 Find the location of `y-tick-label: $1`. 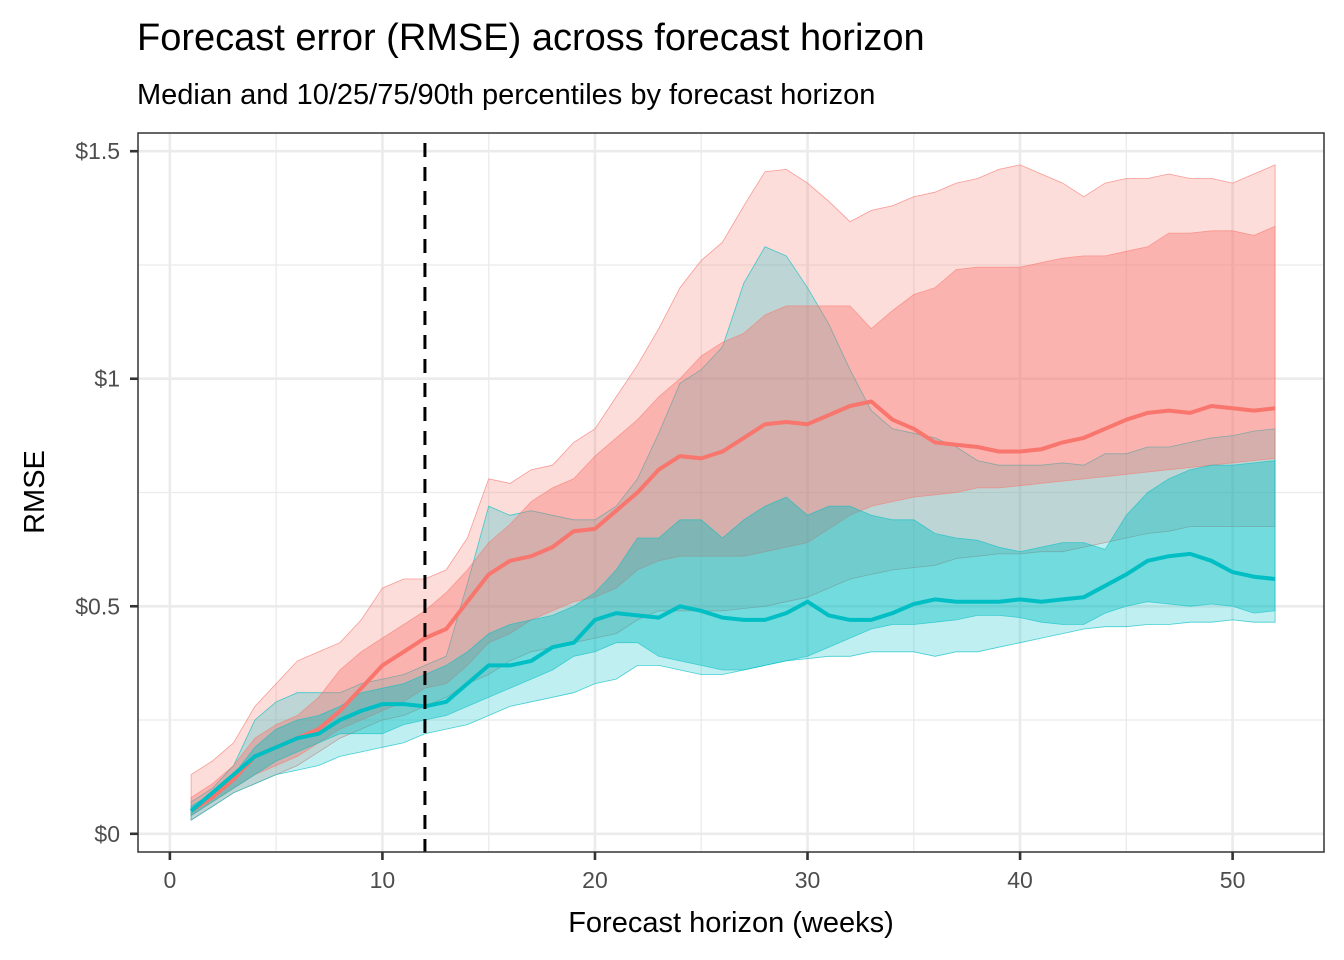

y-tick-label: $1 is located at coordinates (107, 379).